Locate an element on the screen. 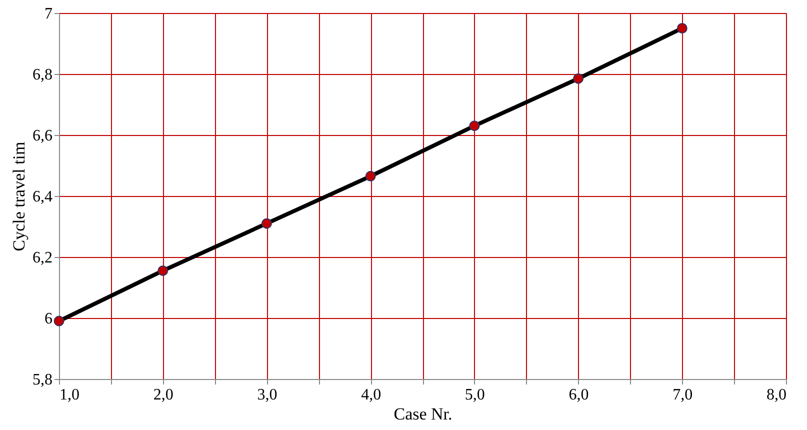 Image resolution: width=807 pixels, height=430 pixels. x-tick-label: 1,0 is located at coordinates (70, 395).